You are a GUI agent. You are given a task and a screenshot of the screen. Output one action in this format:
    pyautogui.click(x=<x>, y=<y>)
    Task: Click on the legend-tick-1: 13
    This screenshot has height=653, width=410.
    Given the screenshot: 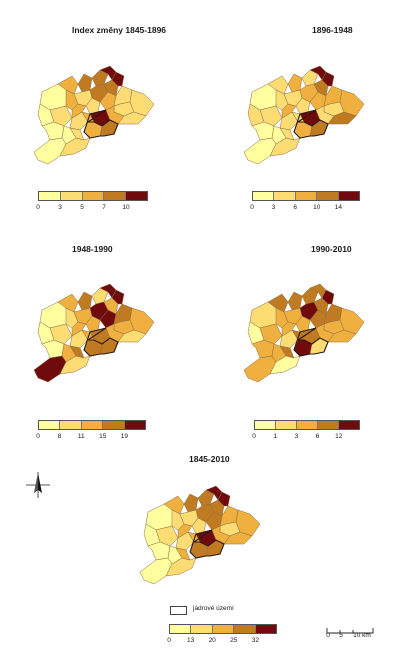 What is the action you would take?
    pyautogui.click(x=190, y=640)
    